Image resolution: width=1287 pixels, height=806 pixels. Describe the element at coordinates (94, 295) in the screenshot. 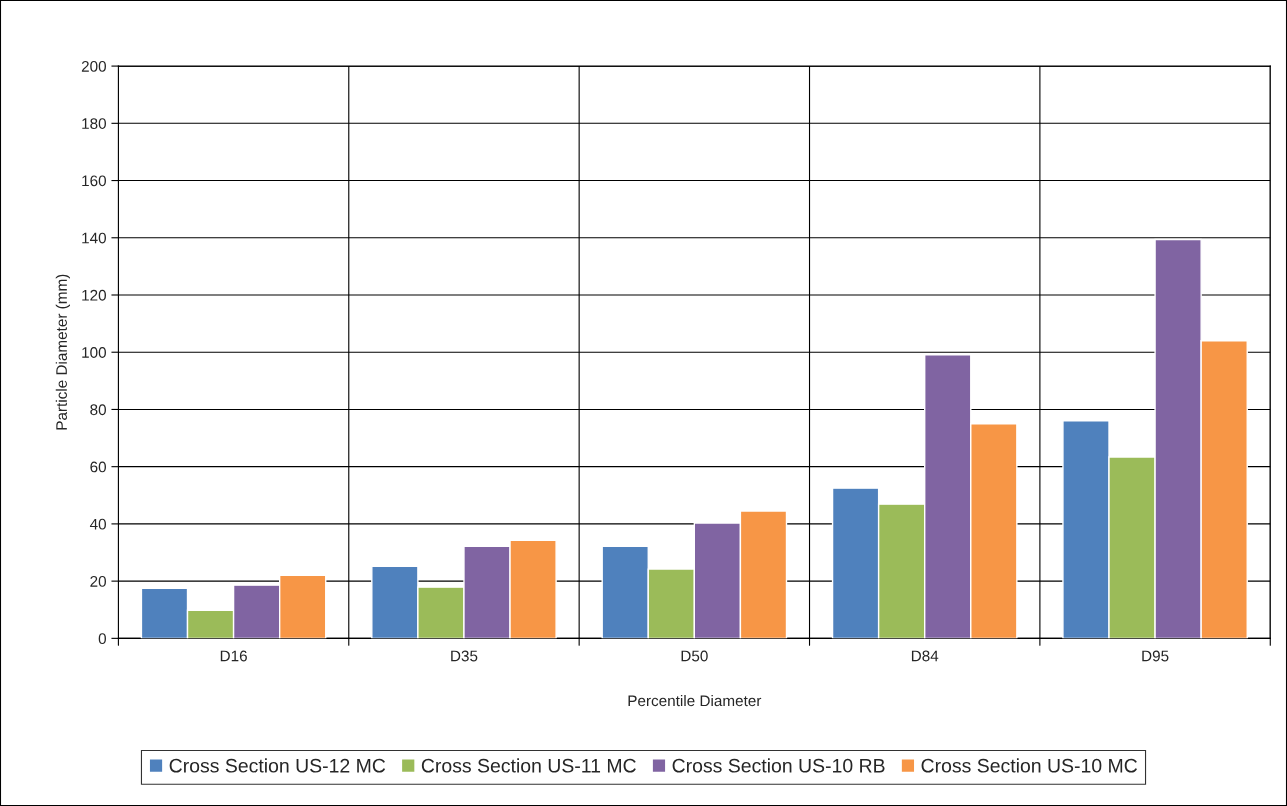

I see `y-tick-label: 120` at that location.